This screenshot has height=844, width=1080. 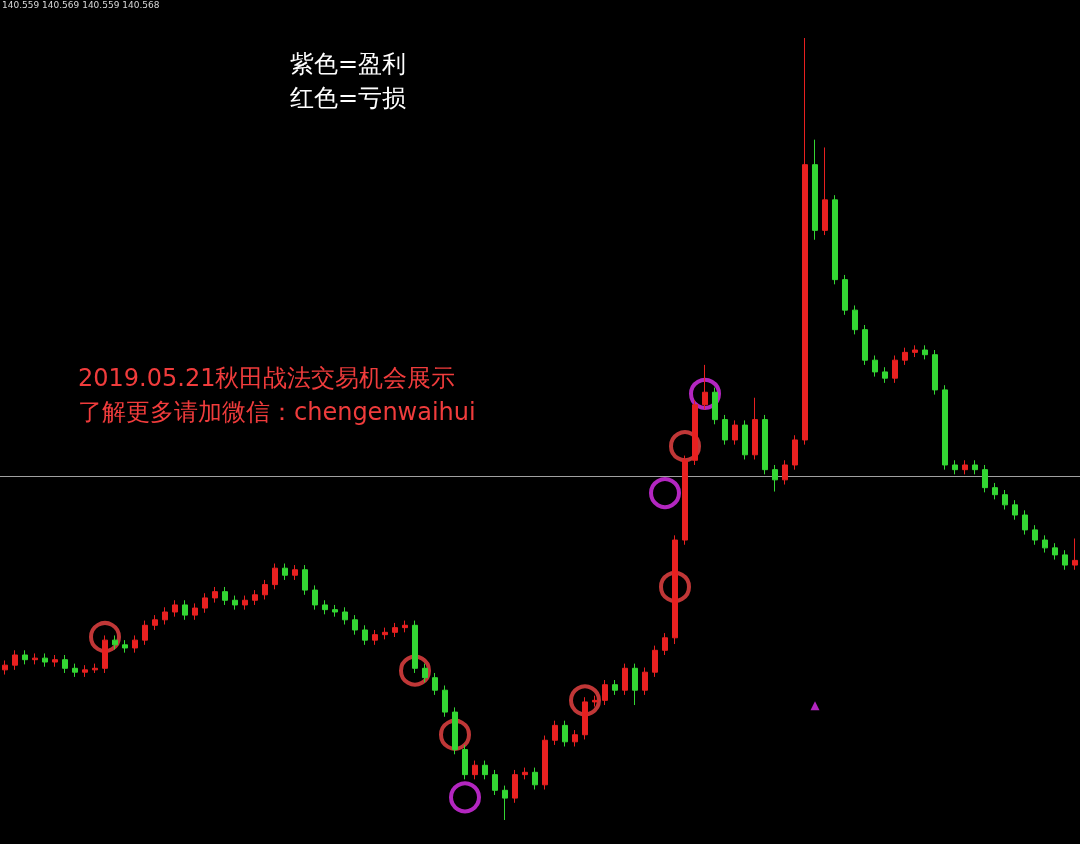 What do you see at coordinates (348, 98) in the screenshot?
I see `annotation: 红色=亏损` at bounding box center [348, 98].